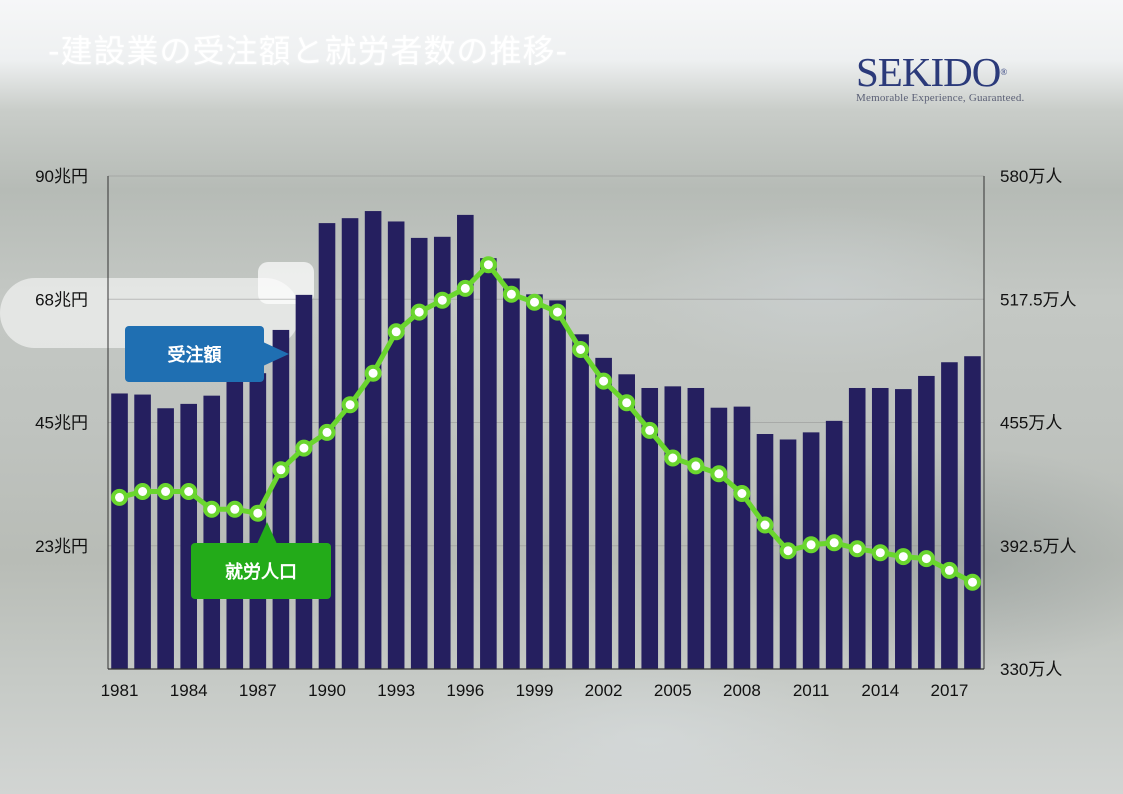  Describe the element at coordinates (261, 571) in the screenshot. I see `workers-callout: 就労人口` at that location.